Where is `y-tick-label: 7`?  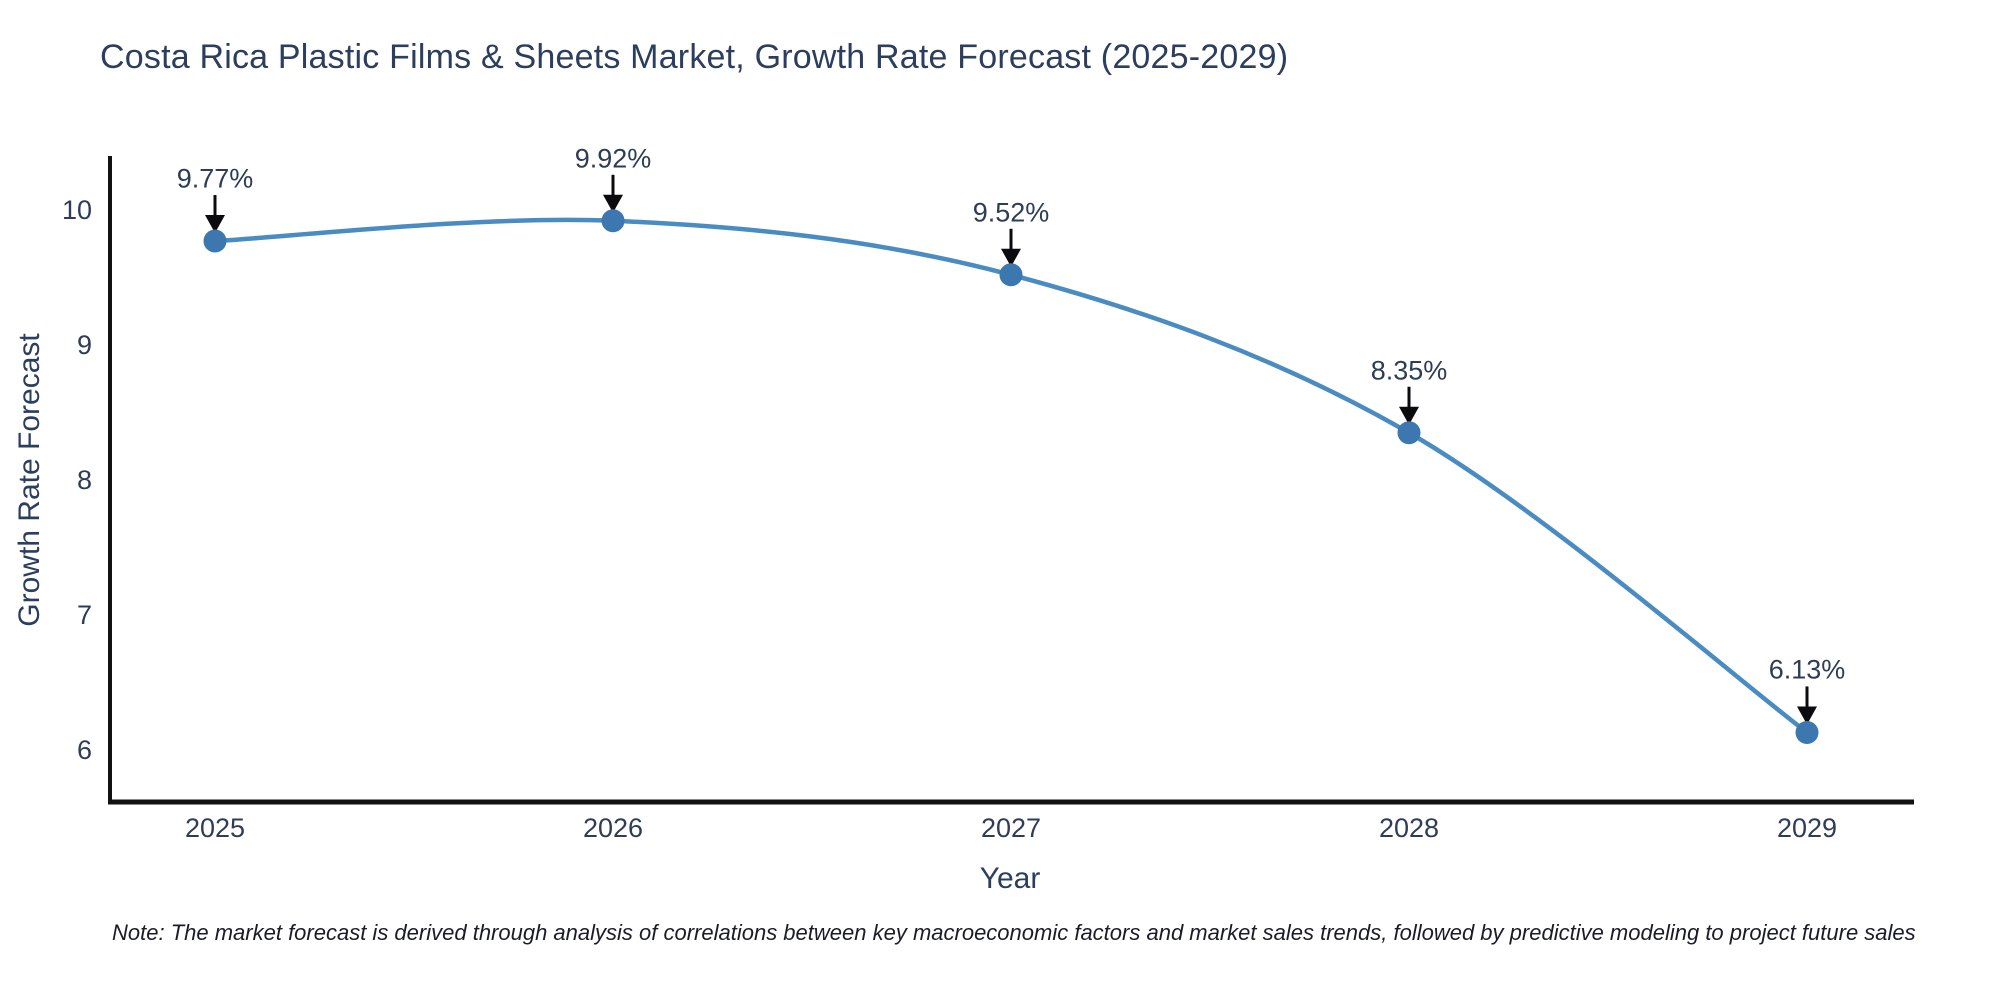
y-tick-label: 7 is located at coordinates (84, 615).